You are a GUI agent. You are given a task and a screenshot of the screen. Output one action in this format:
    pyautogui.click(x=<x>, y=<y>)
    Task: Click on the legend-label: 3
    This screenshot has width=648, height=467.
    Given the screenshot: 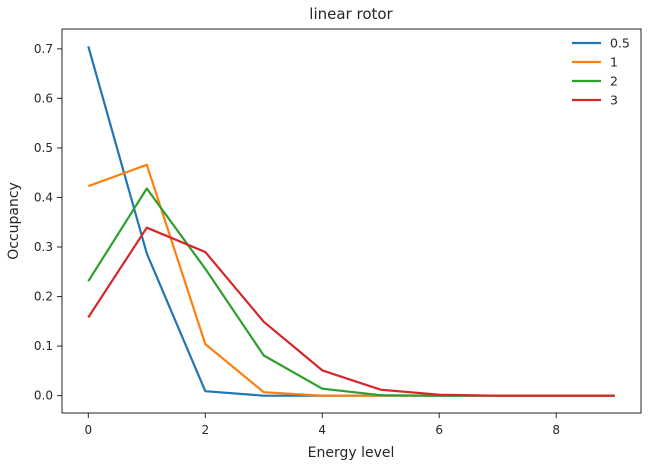 What is the action you would take?
    pyautogui.click(x=614, y=100)
    